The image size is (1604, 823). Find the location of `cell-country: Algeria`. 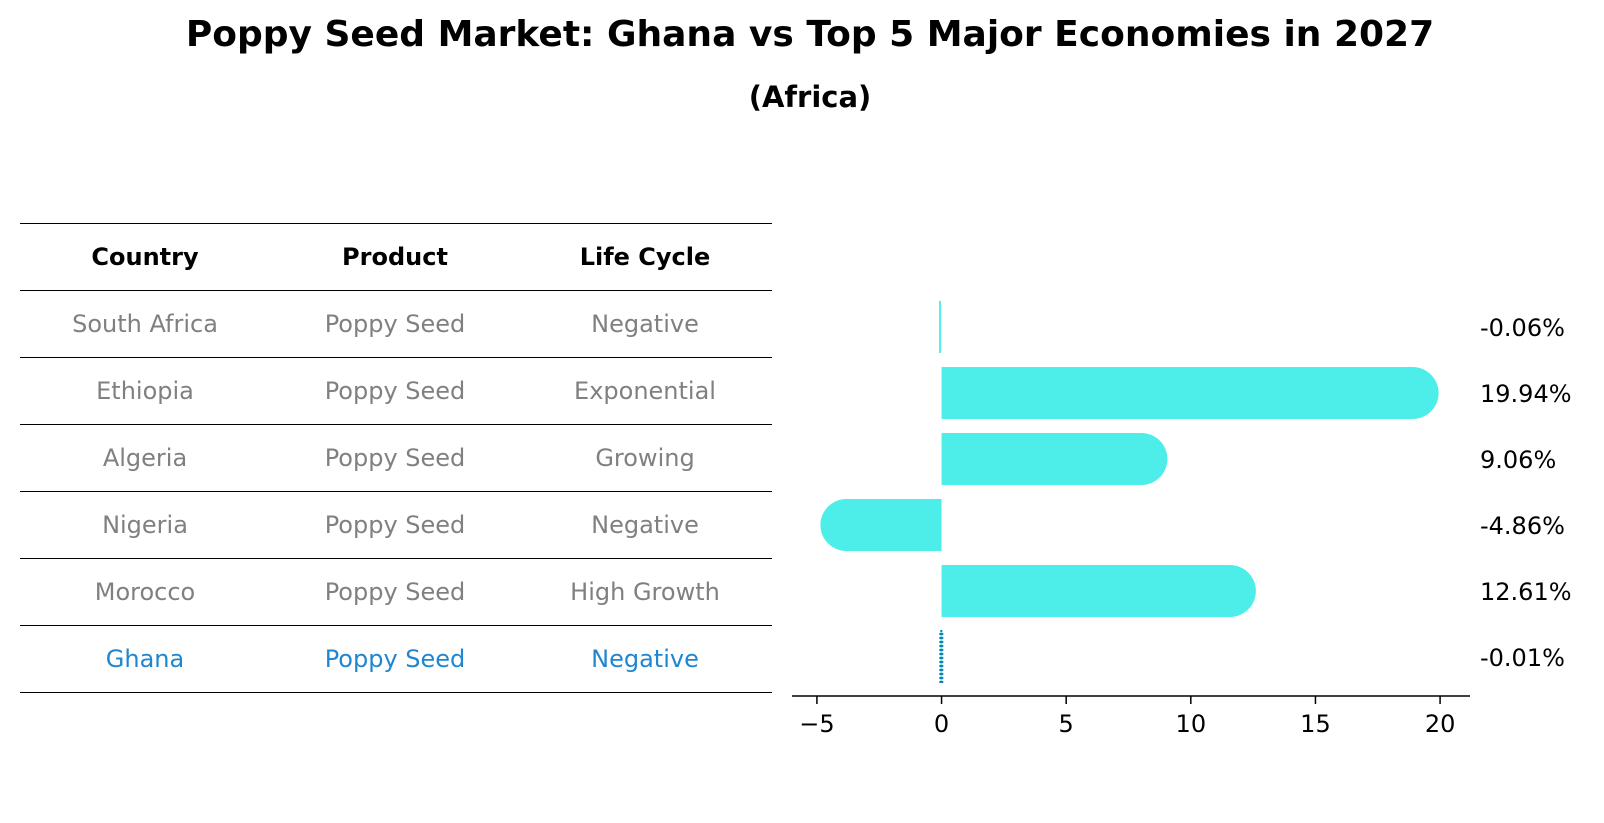

cell-country: Algeria is located at coordinates (145, 458).